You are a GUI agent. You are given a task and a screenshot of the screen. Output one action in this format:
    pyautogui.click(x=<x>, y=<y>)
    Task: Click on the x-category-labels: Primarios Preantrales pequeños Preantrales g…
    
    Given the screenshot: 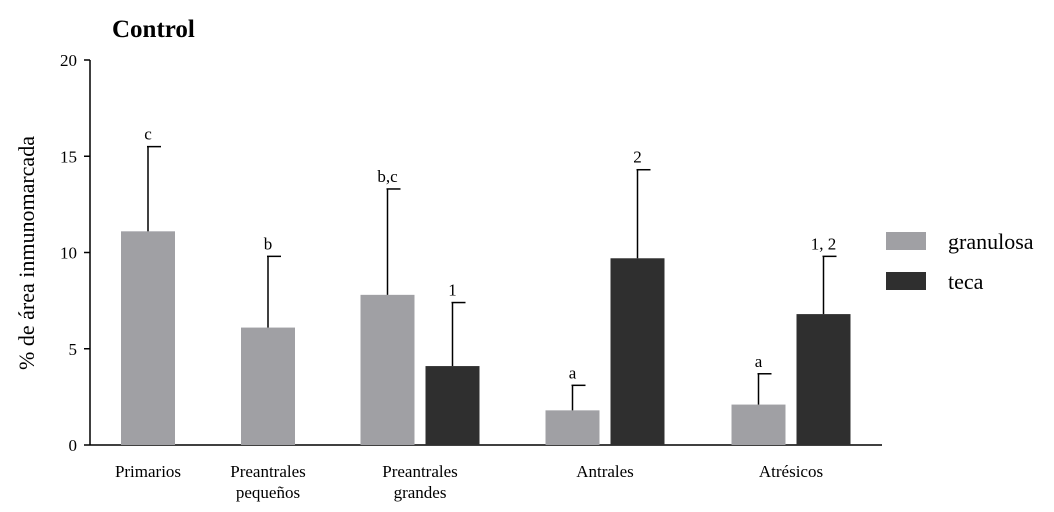 What is the action you would take?
    pyautogui.click(x=469, y=482)
    